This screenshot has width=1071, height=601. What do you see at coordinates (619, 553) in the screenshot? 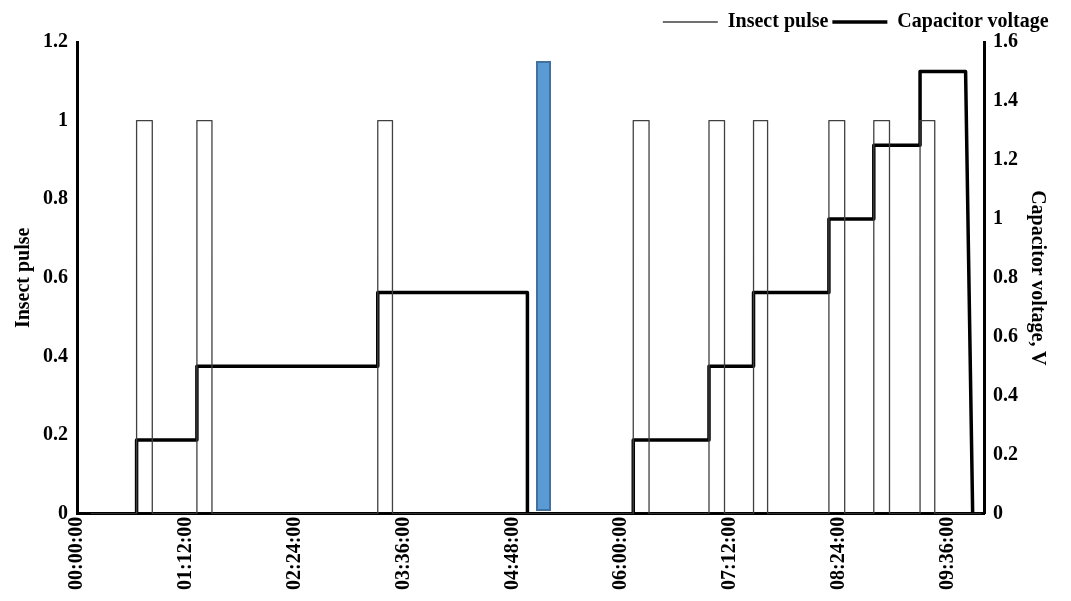
I see `x-tick-label: 06:00:00` at bounding box center [619, 553].